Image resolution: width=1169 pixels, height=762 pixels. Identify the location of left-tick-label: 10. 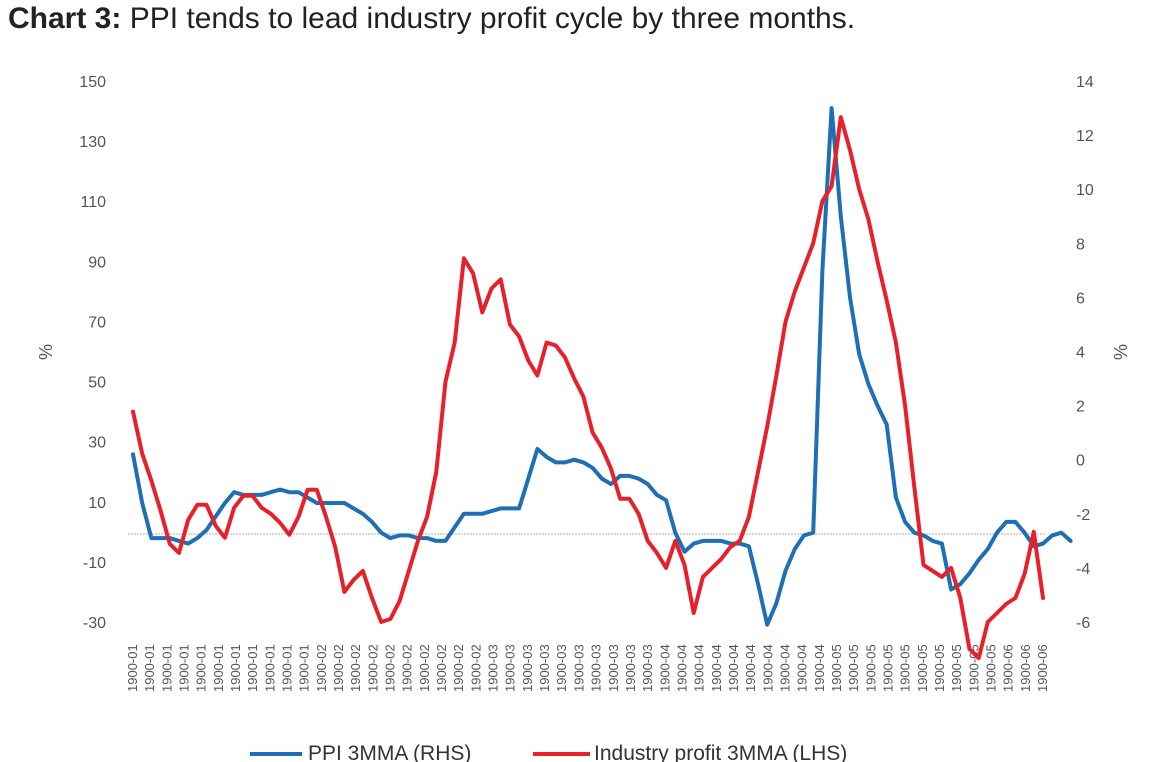
(97, 503).